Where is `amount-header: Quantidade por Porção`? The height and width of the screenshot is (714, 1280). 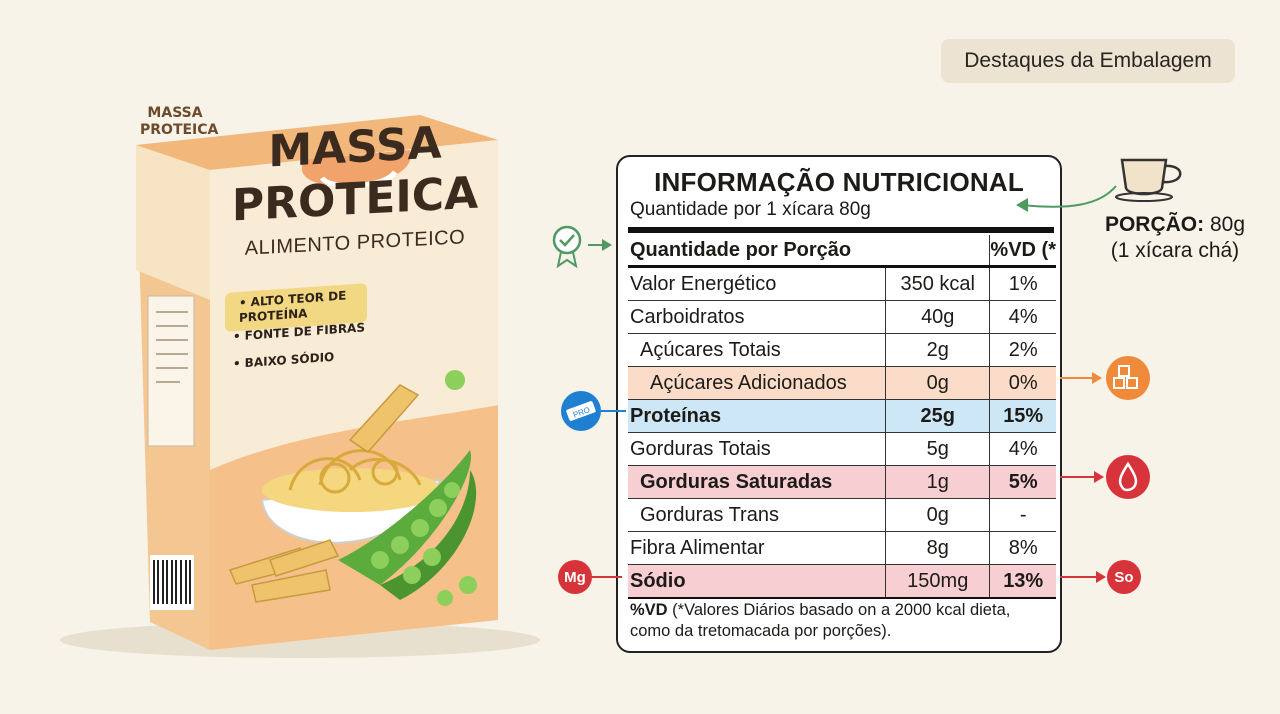 amount-header: Quantidade por Porção is located at coordinates (809, 251).